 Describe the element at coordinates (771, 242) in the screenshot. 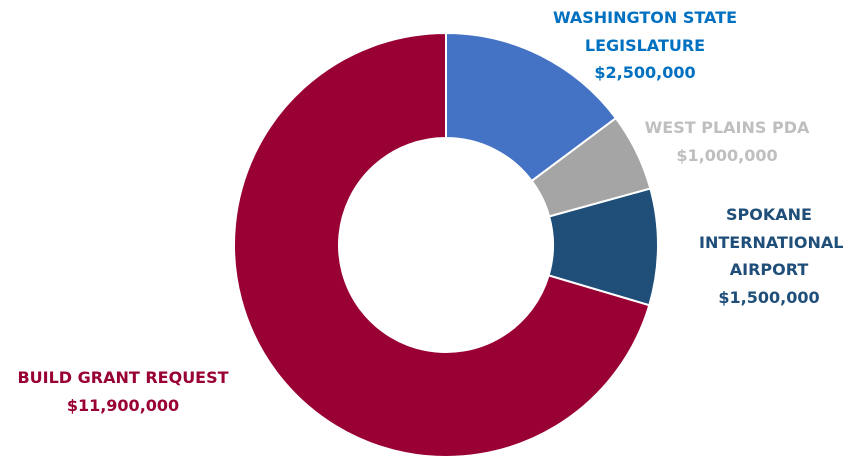

I see `category-label: SPOKANE INTERNATIONAL AIRPORT` at that location.